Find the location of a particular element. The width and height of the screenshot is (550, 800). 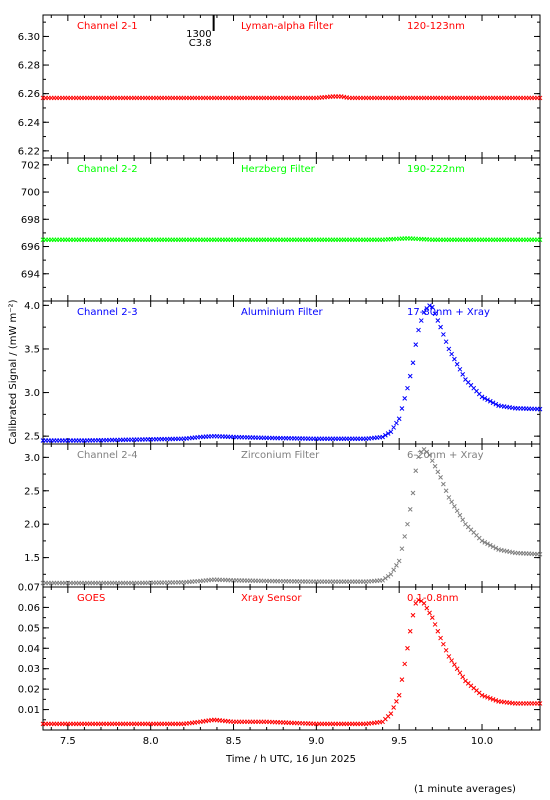

x-tick-label: 7.5 is located at coordinates (68, 741).